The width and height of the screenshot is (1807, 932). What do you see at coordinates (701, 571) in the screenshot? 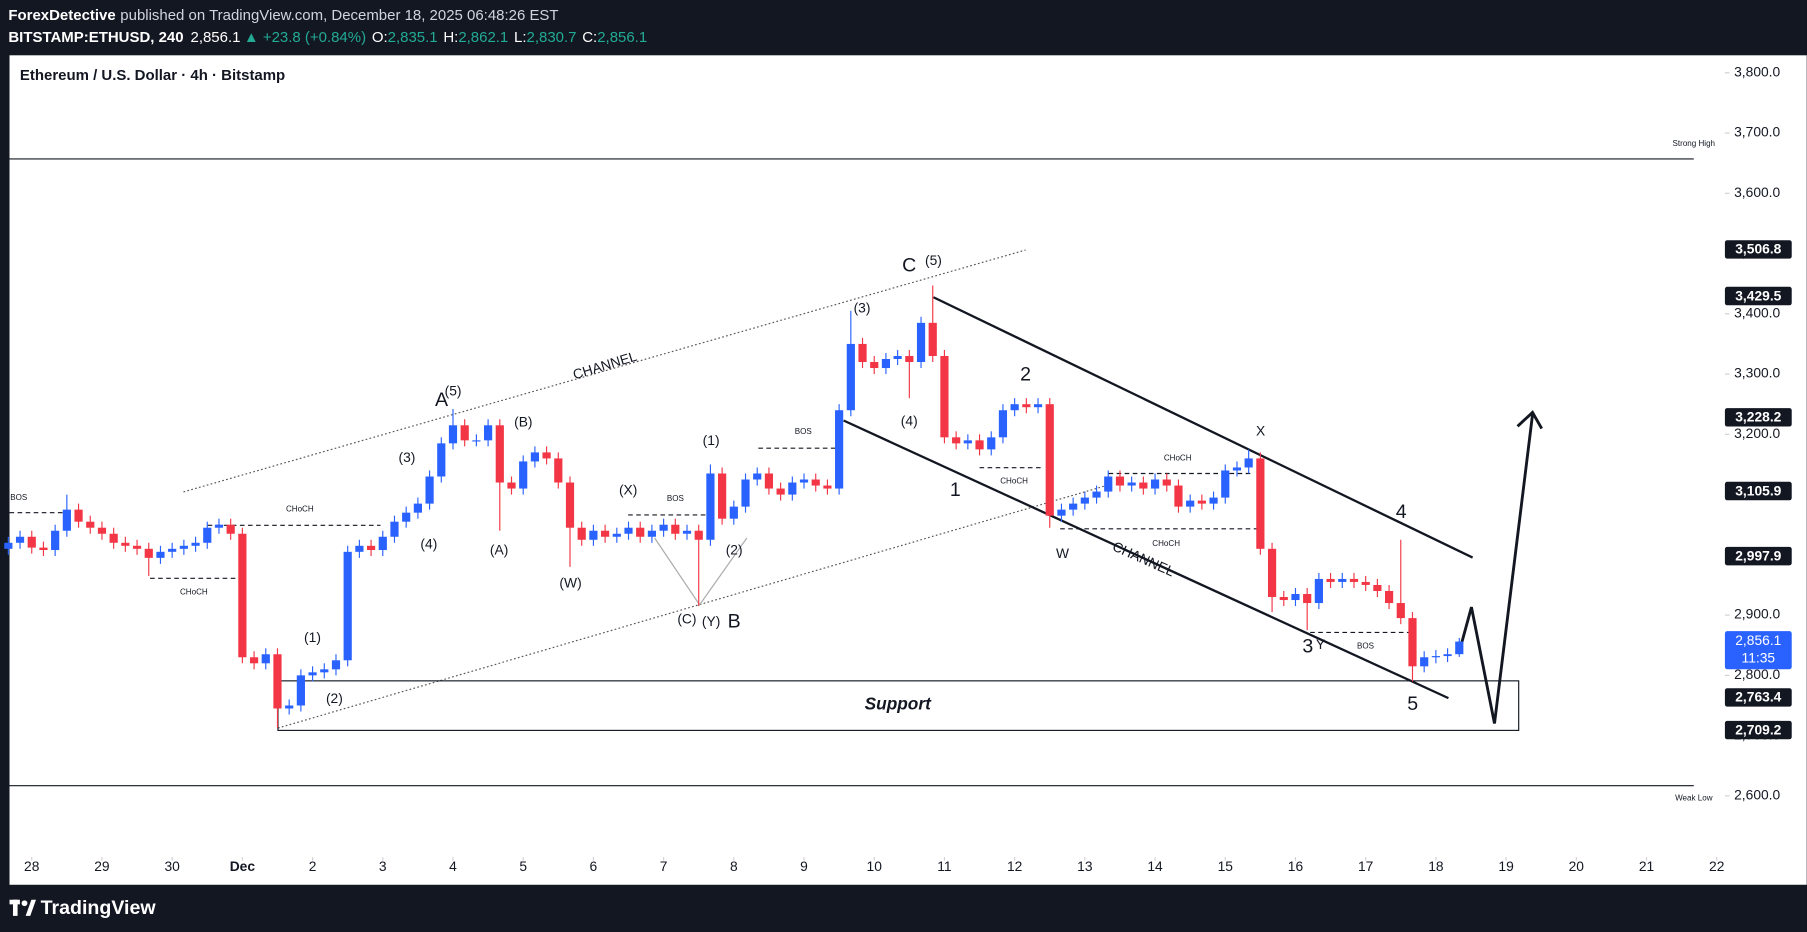
I see `wave-guide` at bounding box center [701, 571].